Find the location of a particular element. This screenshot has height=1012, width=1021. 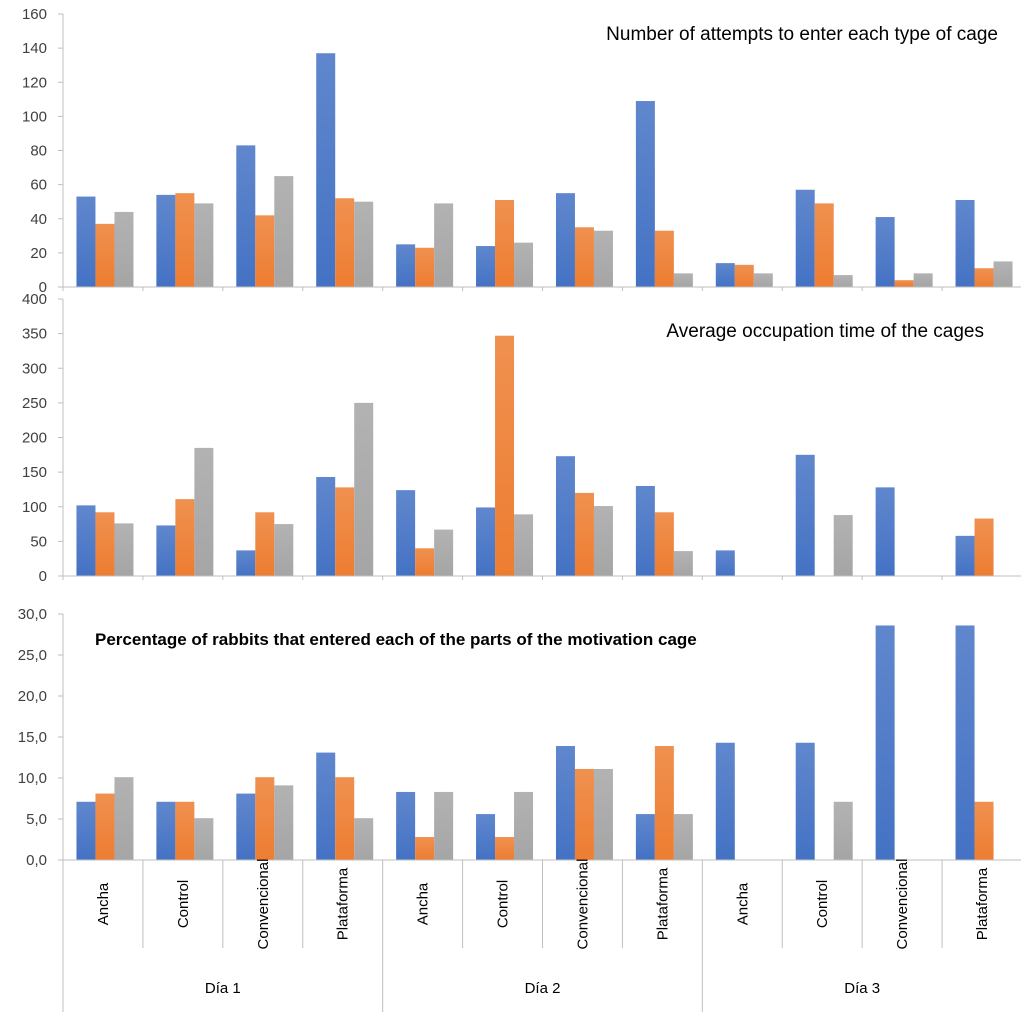

y-tick-label: 0 is located at coordinates (43, 576).